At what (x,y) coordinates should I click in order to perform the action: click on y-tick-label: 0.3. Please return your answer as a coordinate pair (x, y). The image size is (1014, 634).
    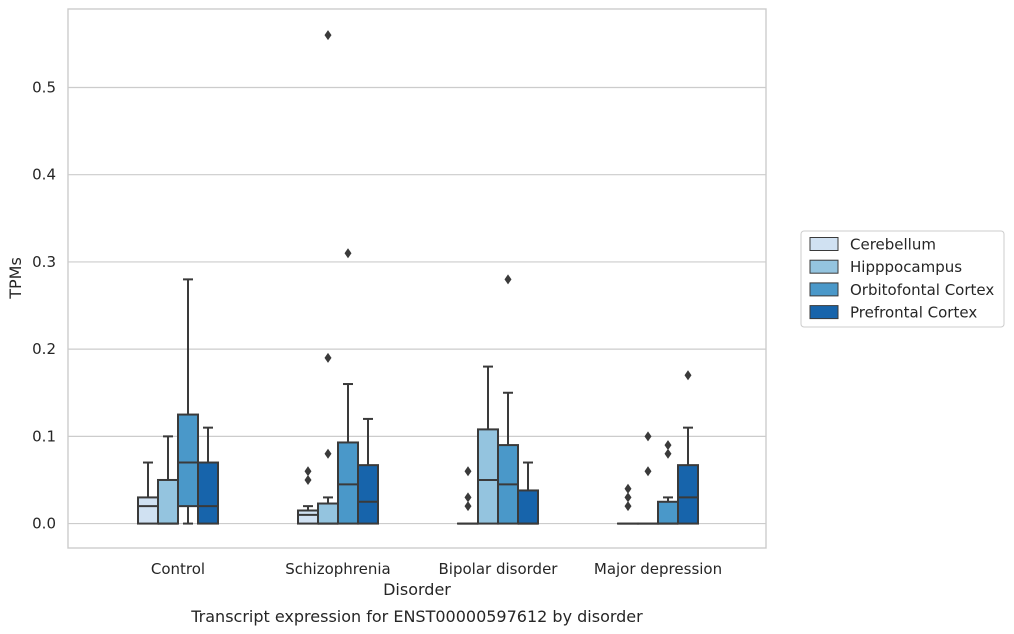
    Looking at the image, I should click on (44, 262).